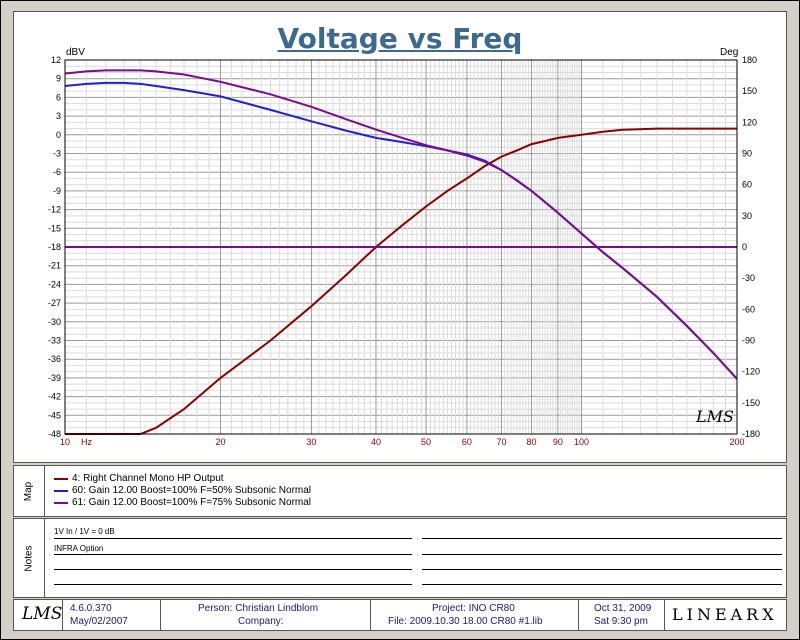  I want to click on y-tick-label: -15, so click(54, 228).